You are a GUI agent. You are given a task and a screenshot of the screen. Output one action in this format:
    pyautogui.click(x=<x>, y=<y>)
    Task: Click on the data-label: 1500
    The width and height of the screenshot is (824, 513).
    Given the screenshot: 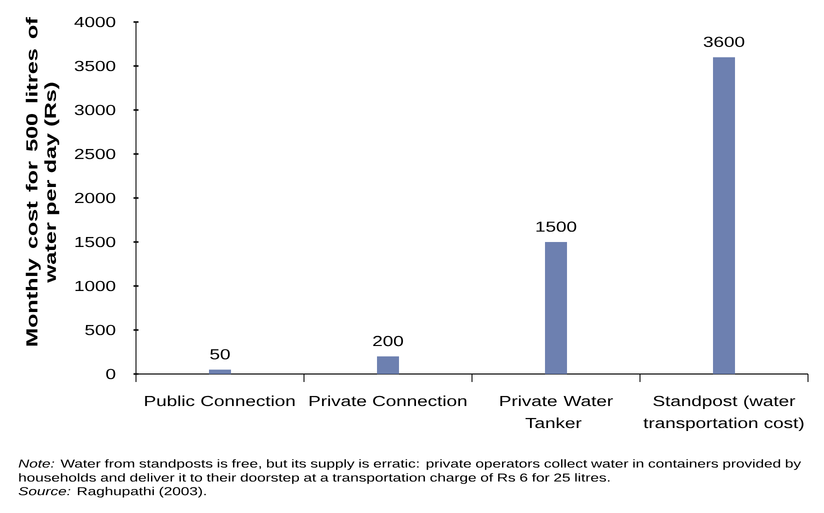 What is the action you would take?
    pyautogui.click(x=556, y=227)
    